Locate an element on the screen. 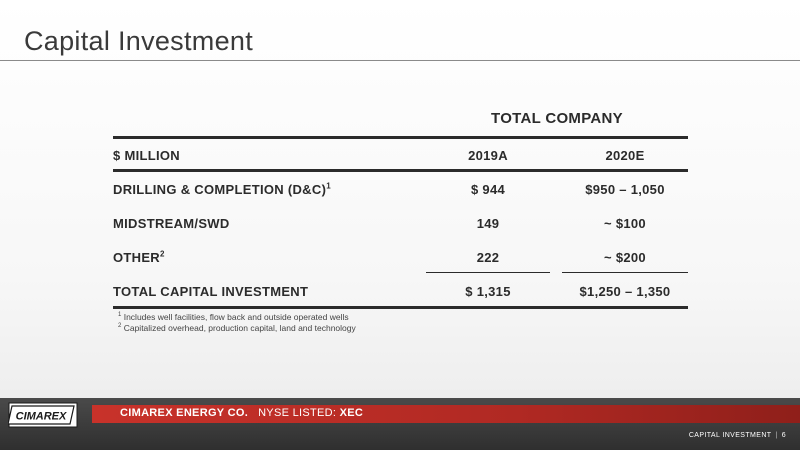  header-rule is located at coordinates (400, 170).